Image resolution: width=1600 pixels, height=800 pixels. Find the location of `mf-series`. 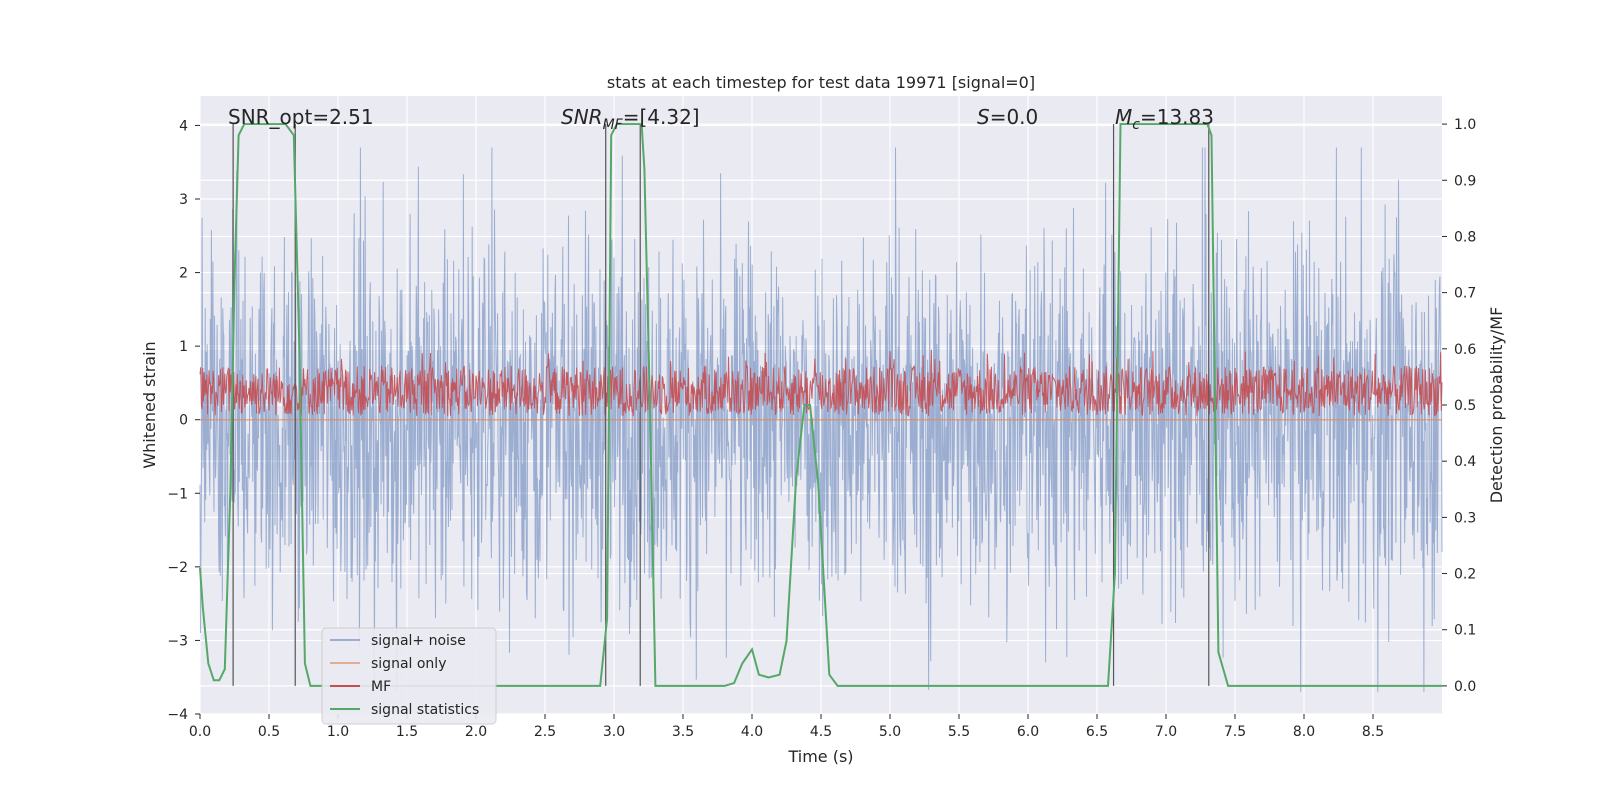

mf-series is located at coordinates (821, 383).